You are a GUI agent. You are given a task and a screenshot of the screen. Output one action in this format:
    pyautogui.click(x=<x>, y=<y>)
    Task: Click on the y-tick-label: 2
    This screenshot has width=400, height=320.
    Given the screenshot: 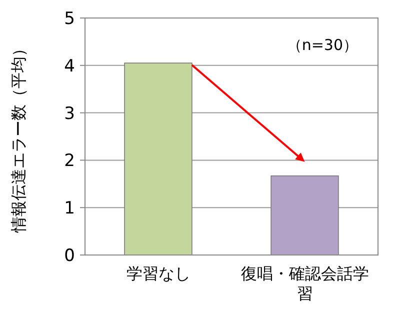 What is the action you would take?
    pyautogui.click(x=69, y=161)
    